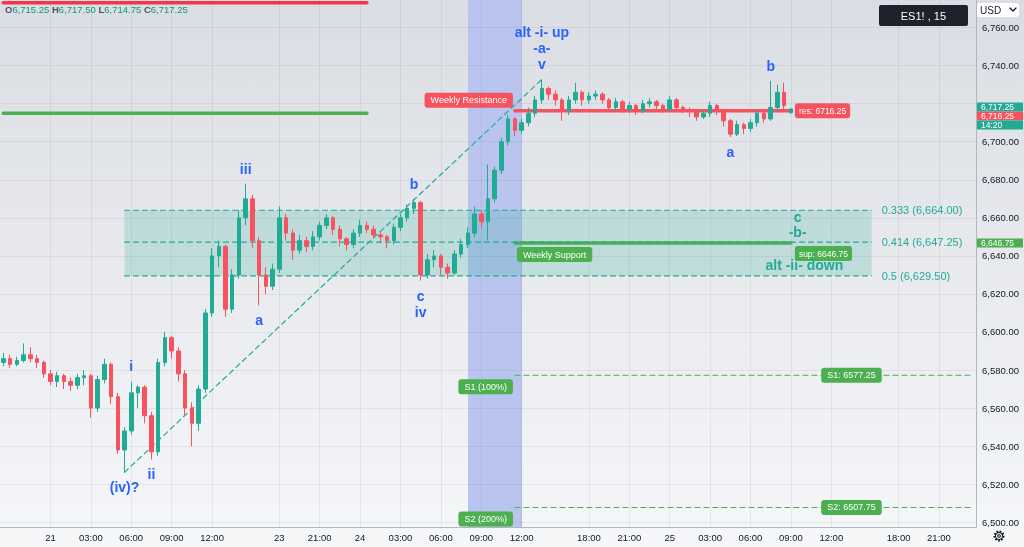  I want to click on text: i, so click(131, 366).